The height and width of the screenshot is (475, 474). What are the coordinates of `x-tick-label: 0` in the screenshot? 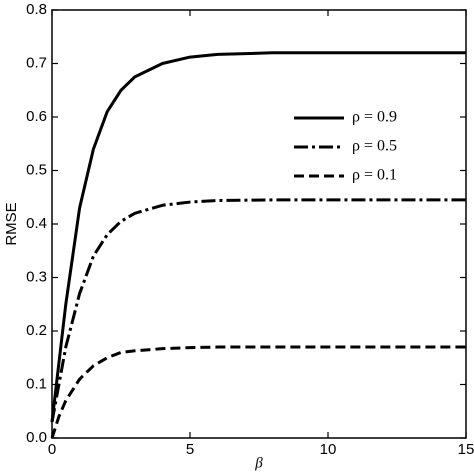 It's located at (52, 449).